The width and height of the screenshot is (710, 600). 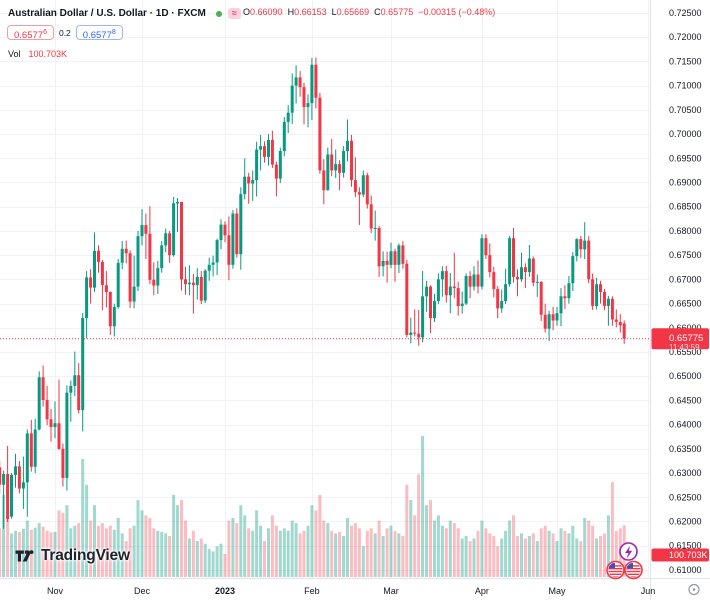 What do you see at coordinates (99, 33) in the screenshot?
I see `buy-button: 0.65778` at bounding box center [99, 33].